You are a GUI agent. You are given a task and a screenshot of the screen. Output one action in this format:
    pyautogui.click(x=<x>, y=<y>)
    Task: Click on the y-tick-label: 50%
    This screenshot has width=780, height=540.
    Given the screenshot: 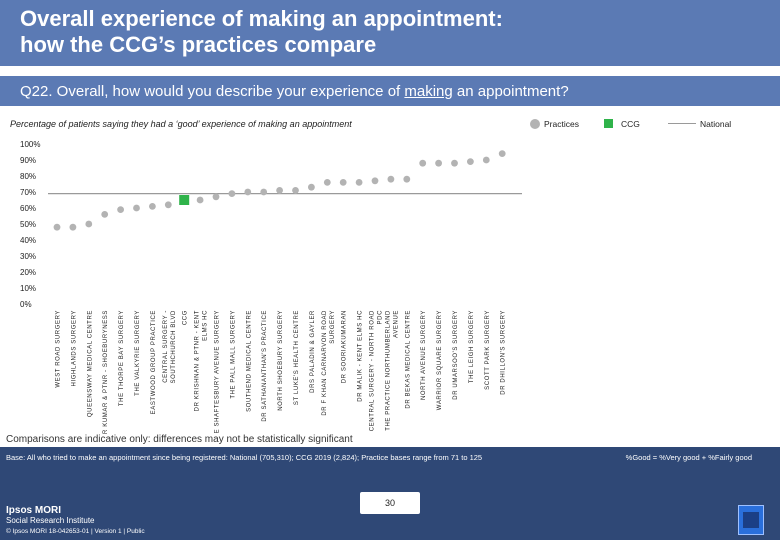 What is the action you would take?
    pyautogui.click(x=28, y=224)
    